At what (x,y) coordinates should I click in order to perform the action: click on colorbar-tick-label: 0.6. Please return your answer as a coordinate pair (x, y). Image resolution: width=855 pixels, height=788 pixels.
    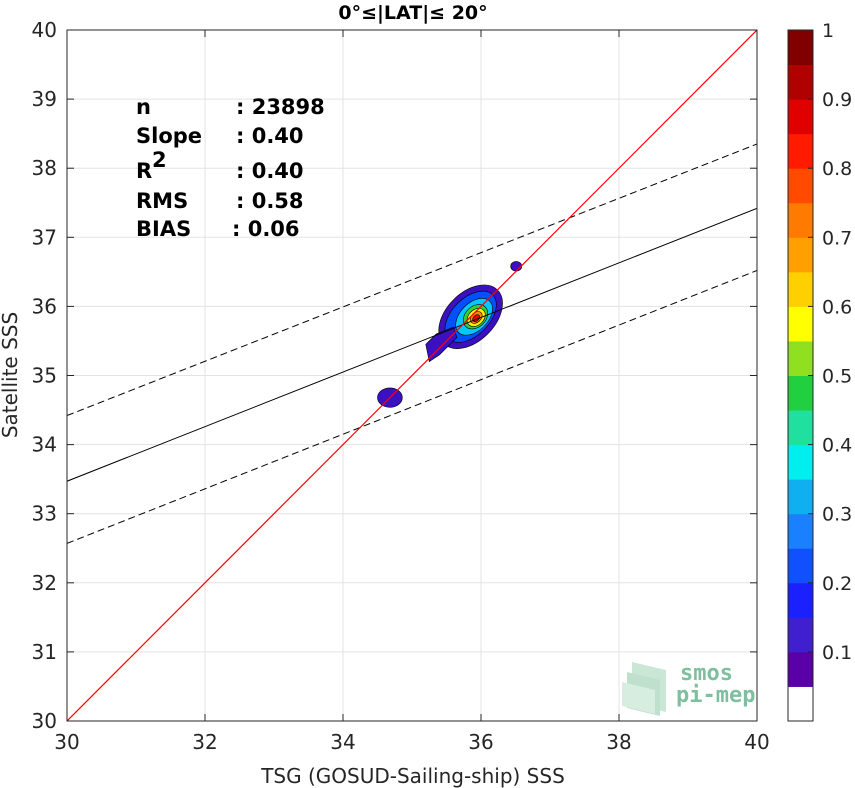
    Looking at the image, I should click on (837, 307).